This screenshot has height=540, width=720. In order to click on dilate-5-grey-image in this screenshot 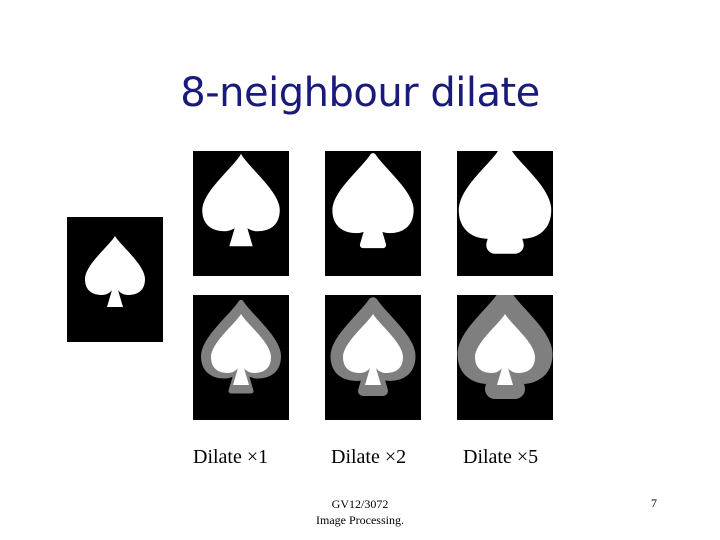, I will do `click(505, 357)`.